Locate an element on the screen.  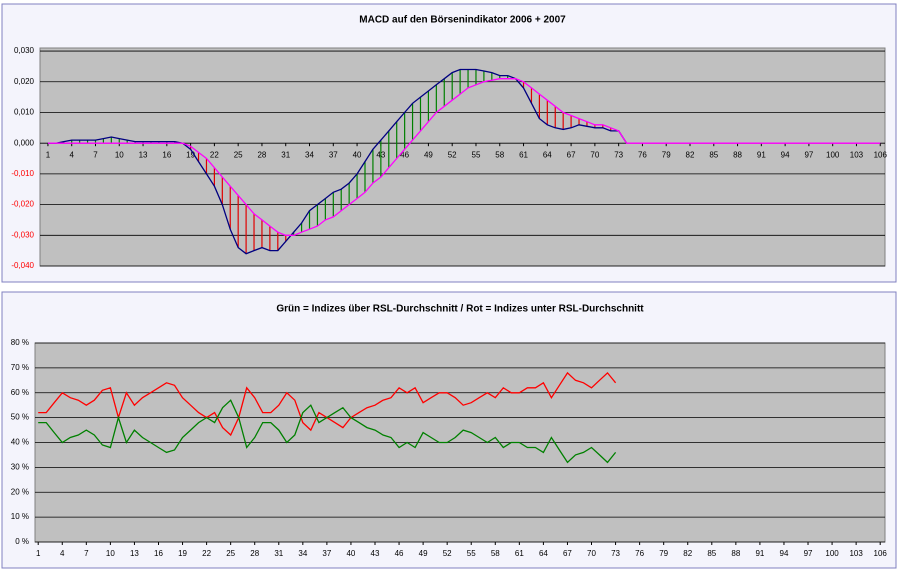
y-tick-label: 0 % is located at coordinates (22, 541).